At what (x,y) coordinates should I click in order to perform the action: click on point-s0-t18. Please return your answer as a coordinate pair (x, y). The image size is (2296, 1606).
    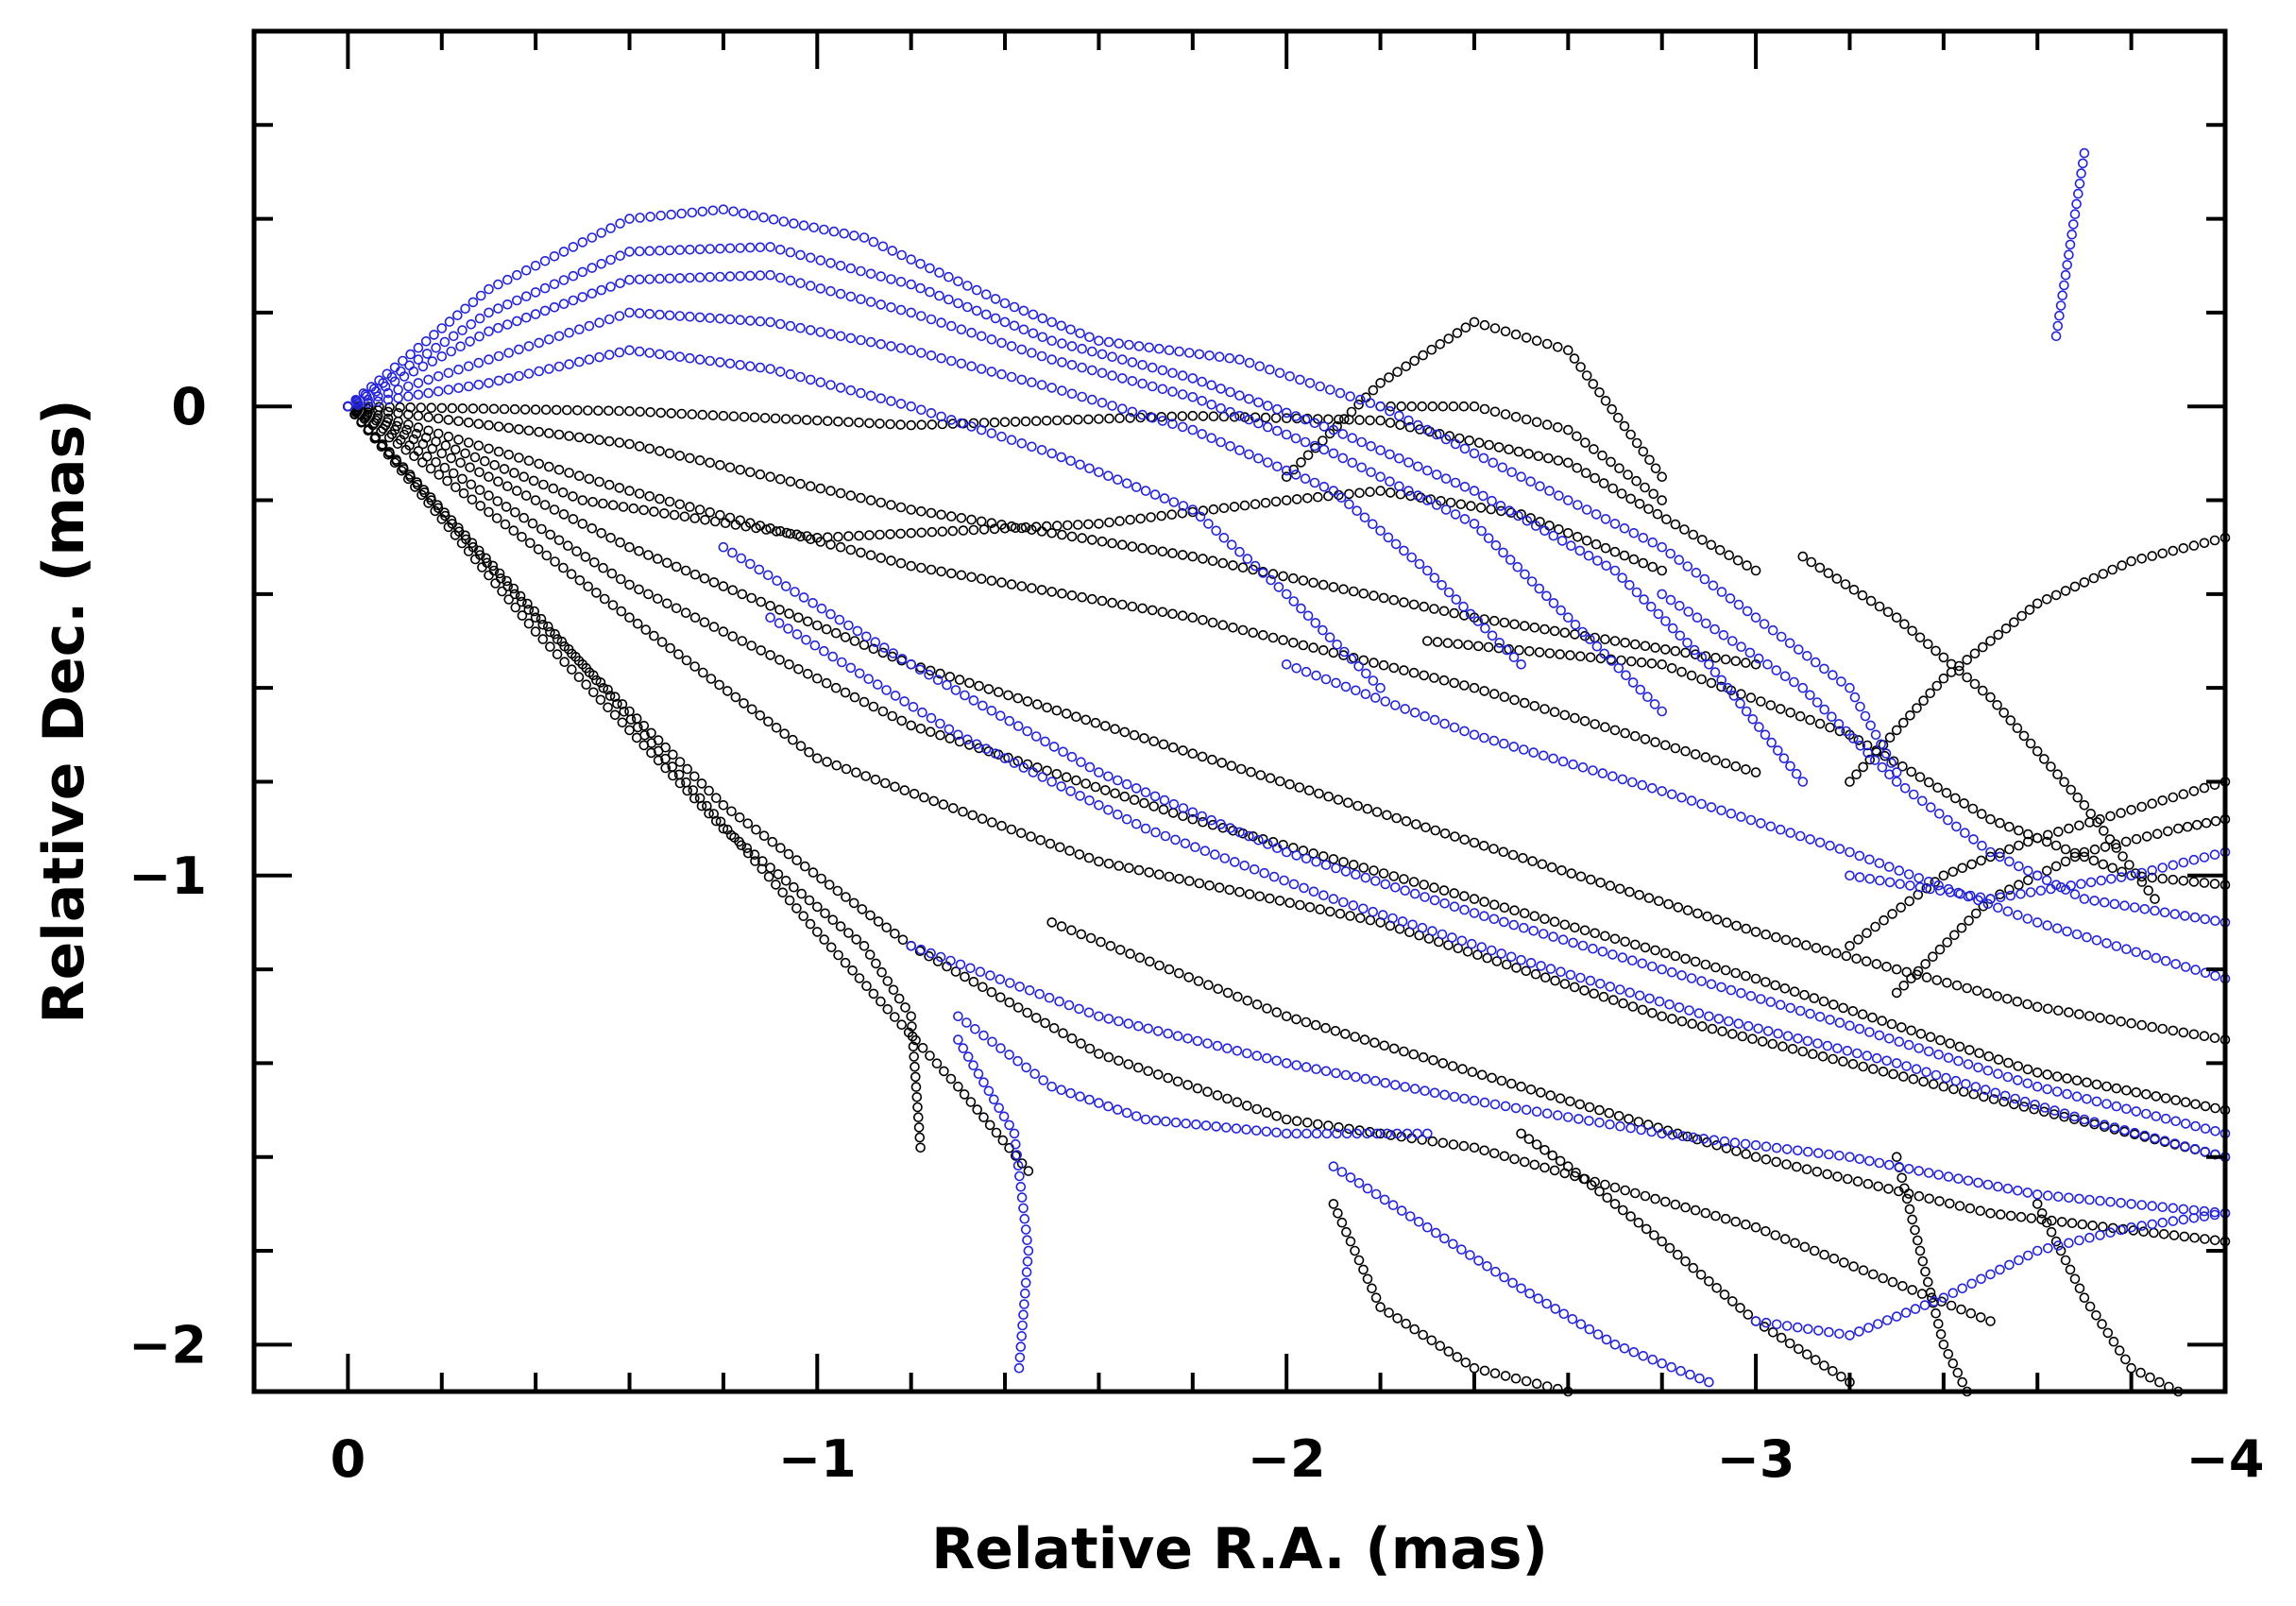
    Looking at the image, I should click on (1902, 1178).